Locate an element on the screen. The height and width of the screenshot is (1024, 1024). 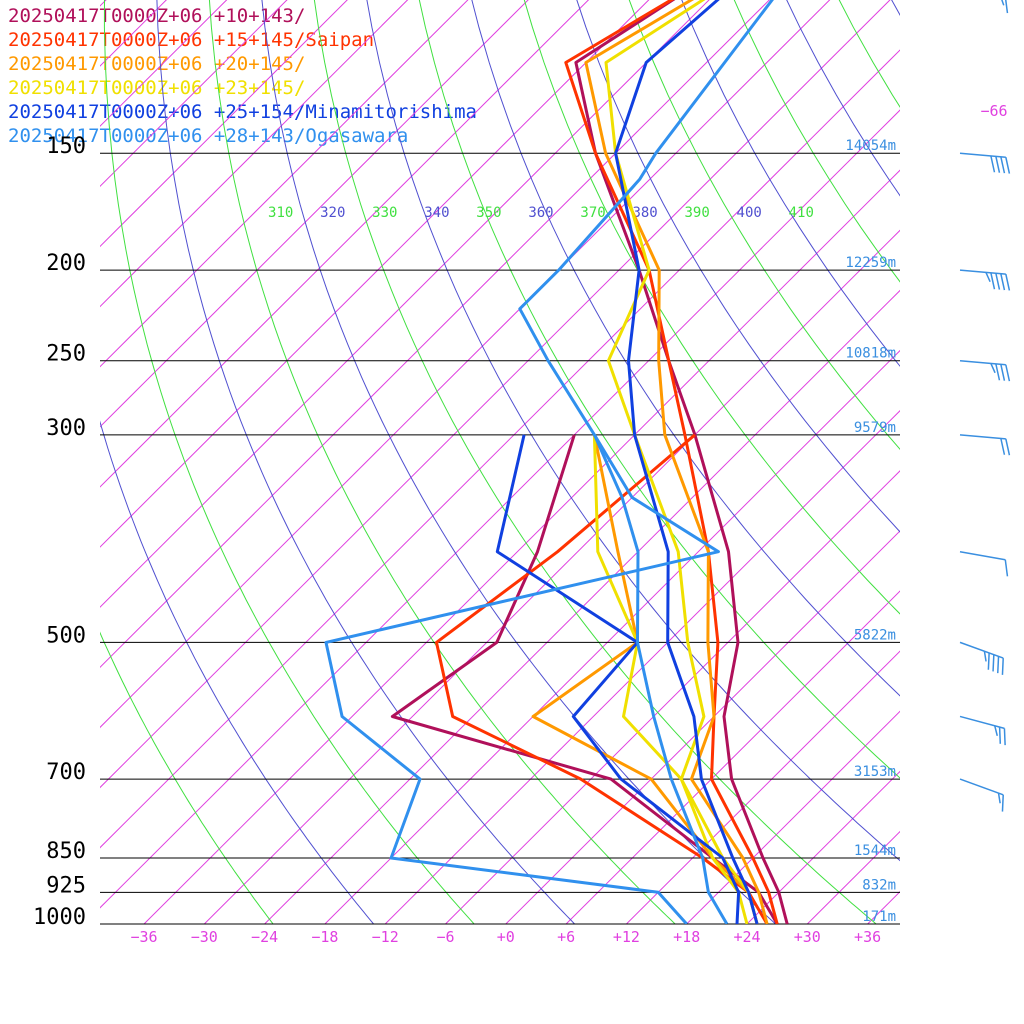
theta-label: 410 is located at coordinates (801, 213).